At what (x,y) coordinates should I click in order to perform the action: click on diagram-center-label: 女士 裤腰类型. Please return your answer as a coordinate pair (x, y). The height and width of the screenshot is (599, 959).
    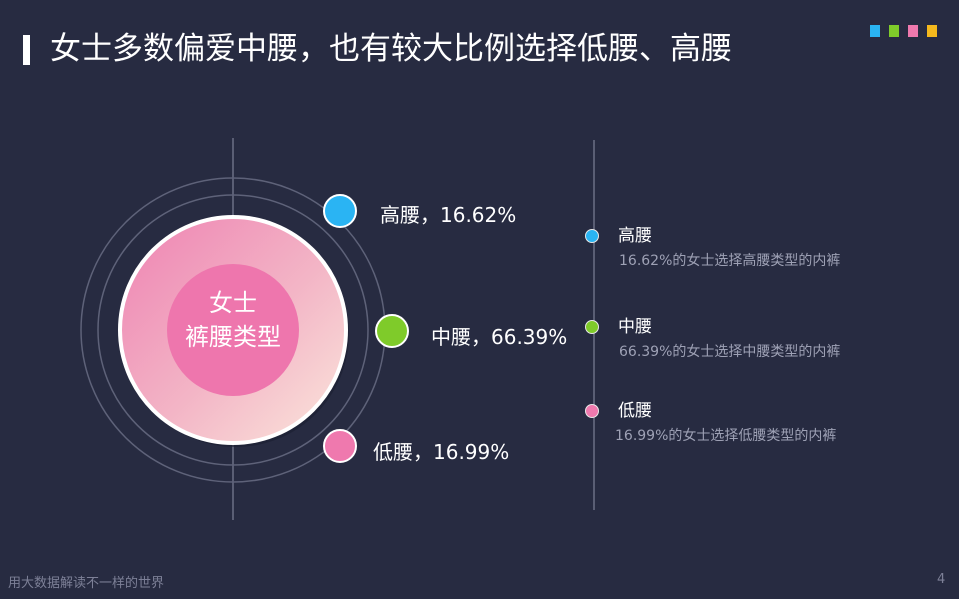
    Looking at the image, I should click on (233, 320).